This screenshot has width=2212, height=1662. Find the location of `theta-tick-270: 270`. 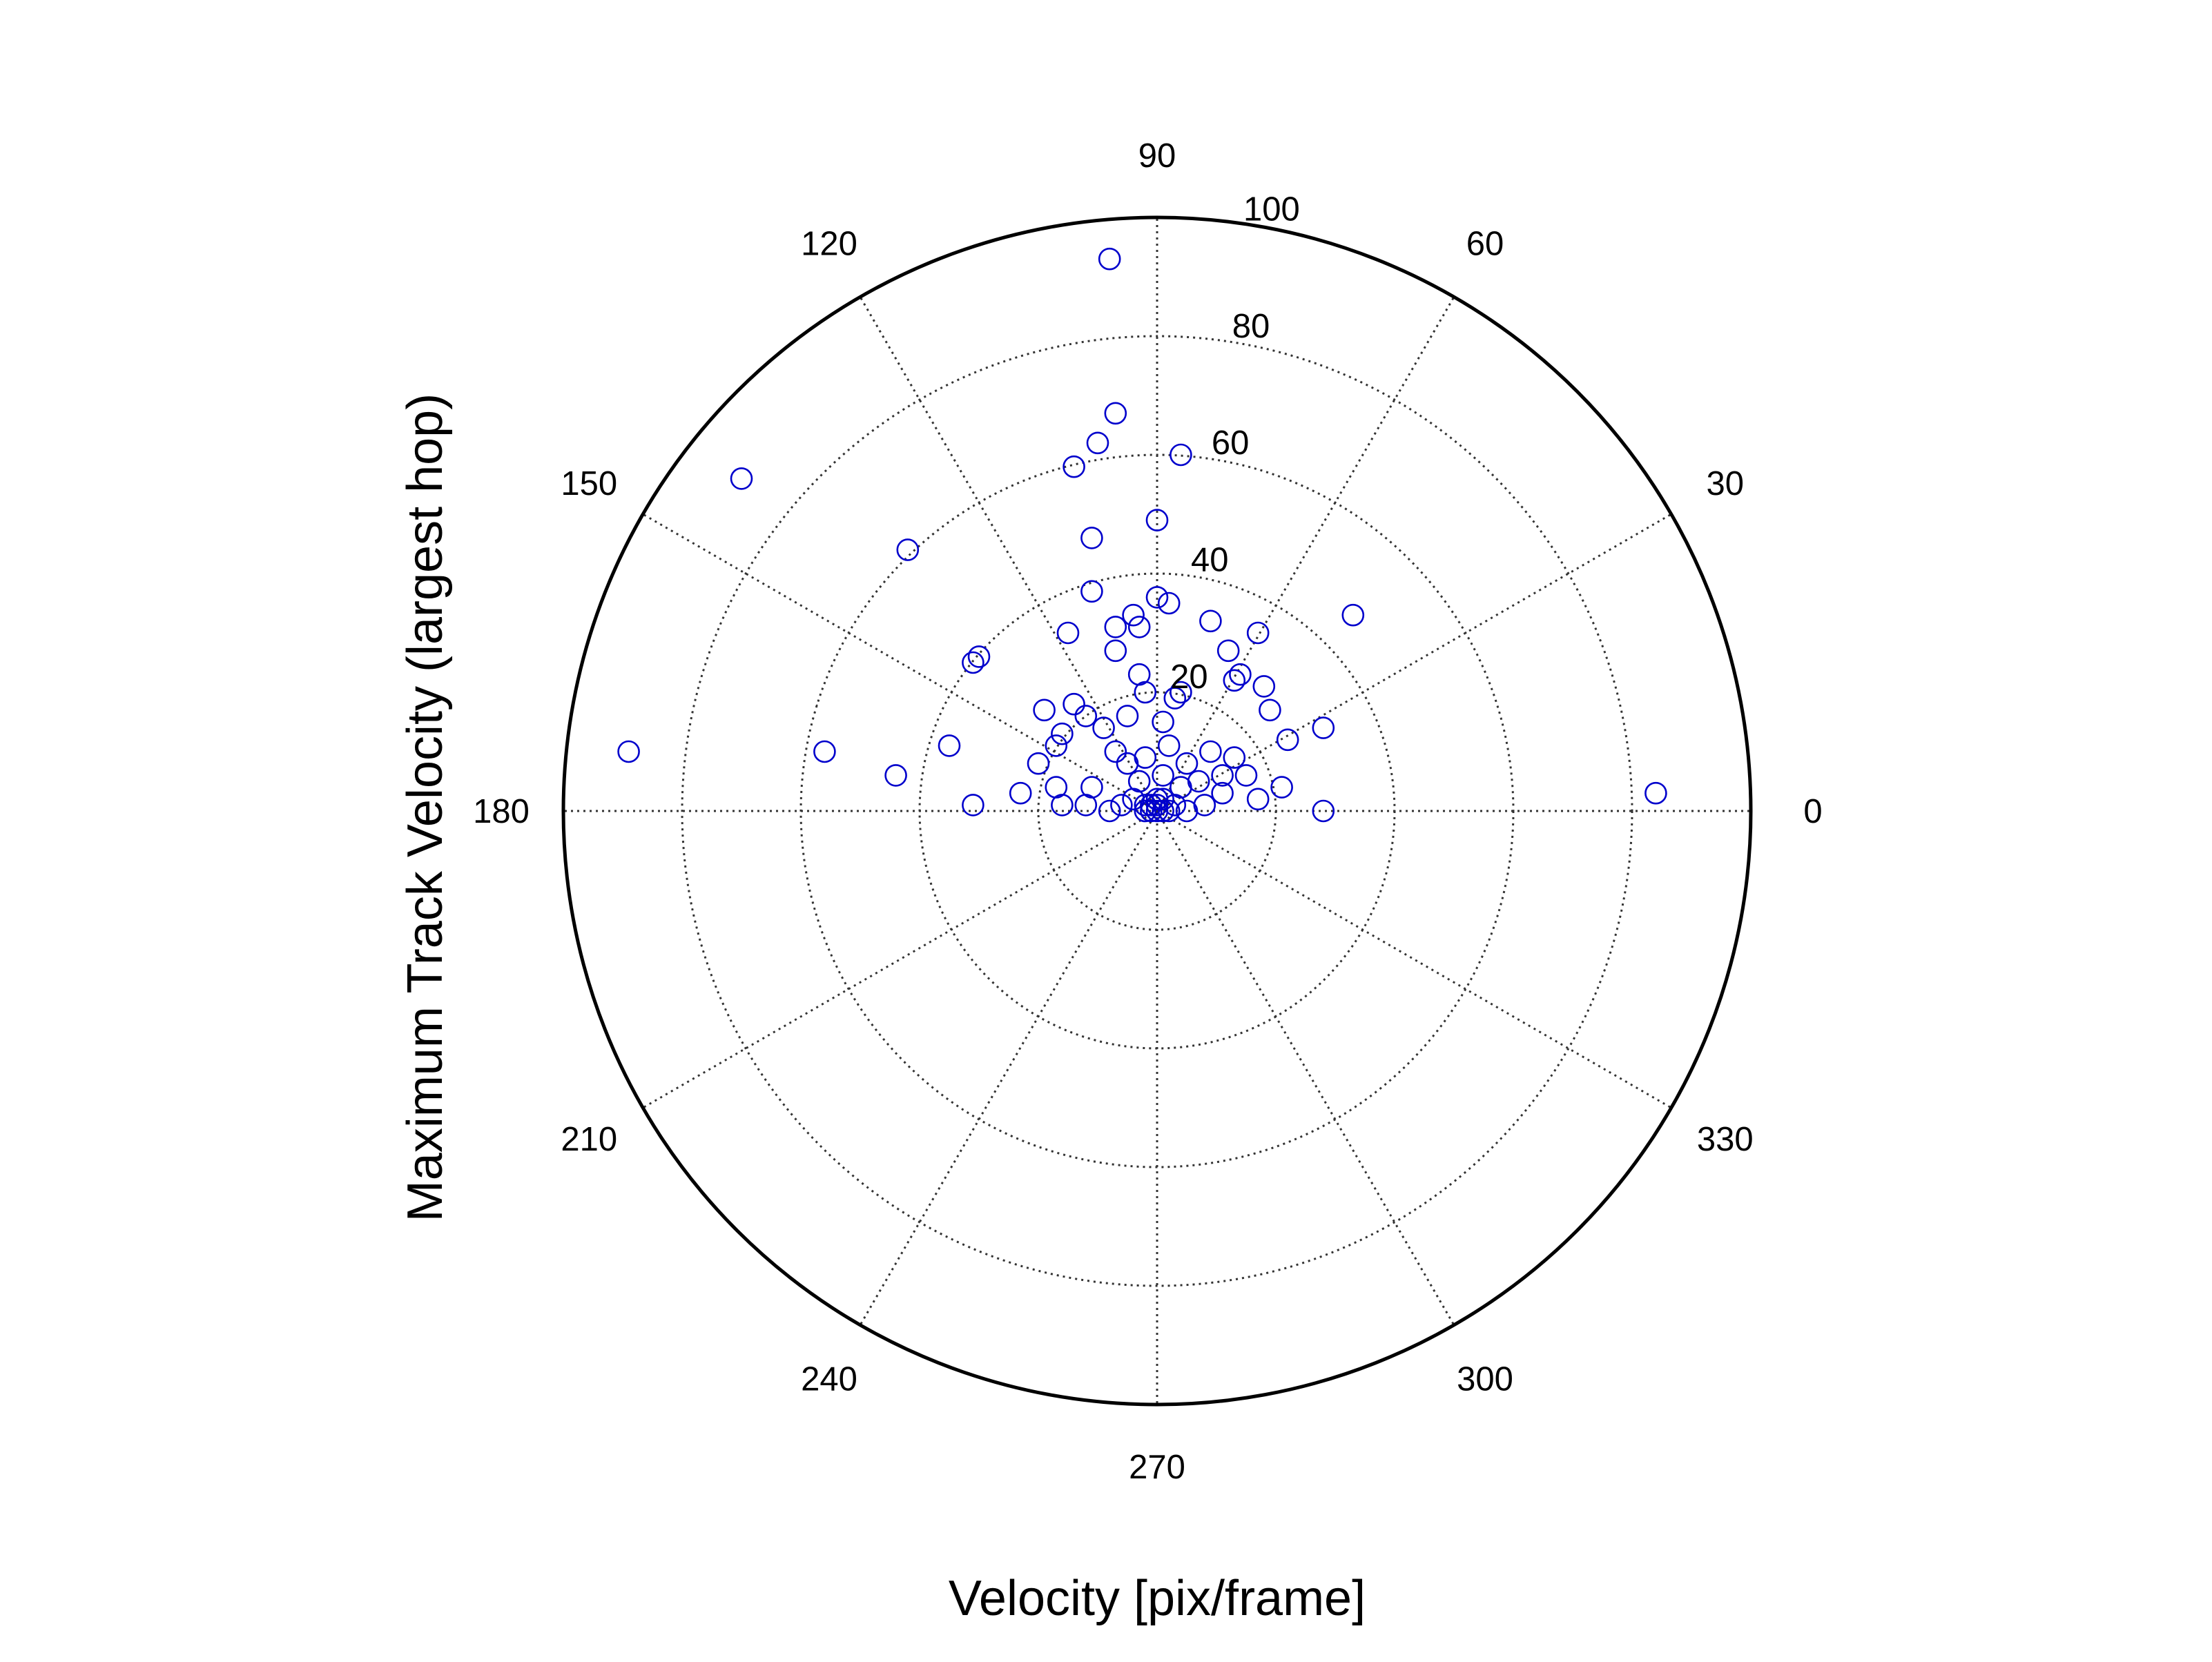

theta-tick-270: 270 is located at coordinates (1157, 1468).